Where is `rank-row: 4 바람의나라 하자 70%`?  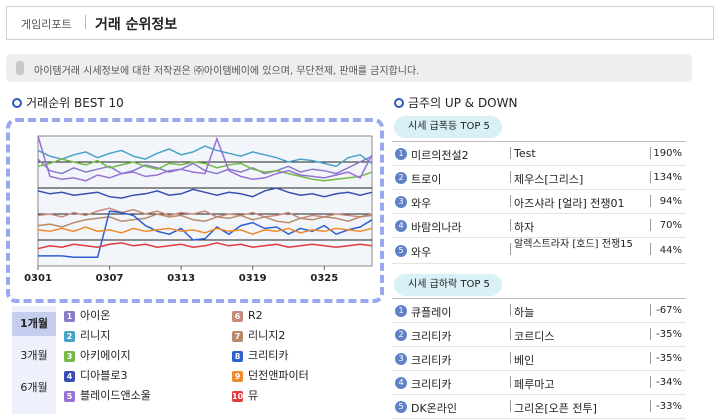 rank-row: 4 바람의나라 하자 70% is located at coordinates (539, 226).